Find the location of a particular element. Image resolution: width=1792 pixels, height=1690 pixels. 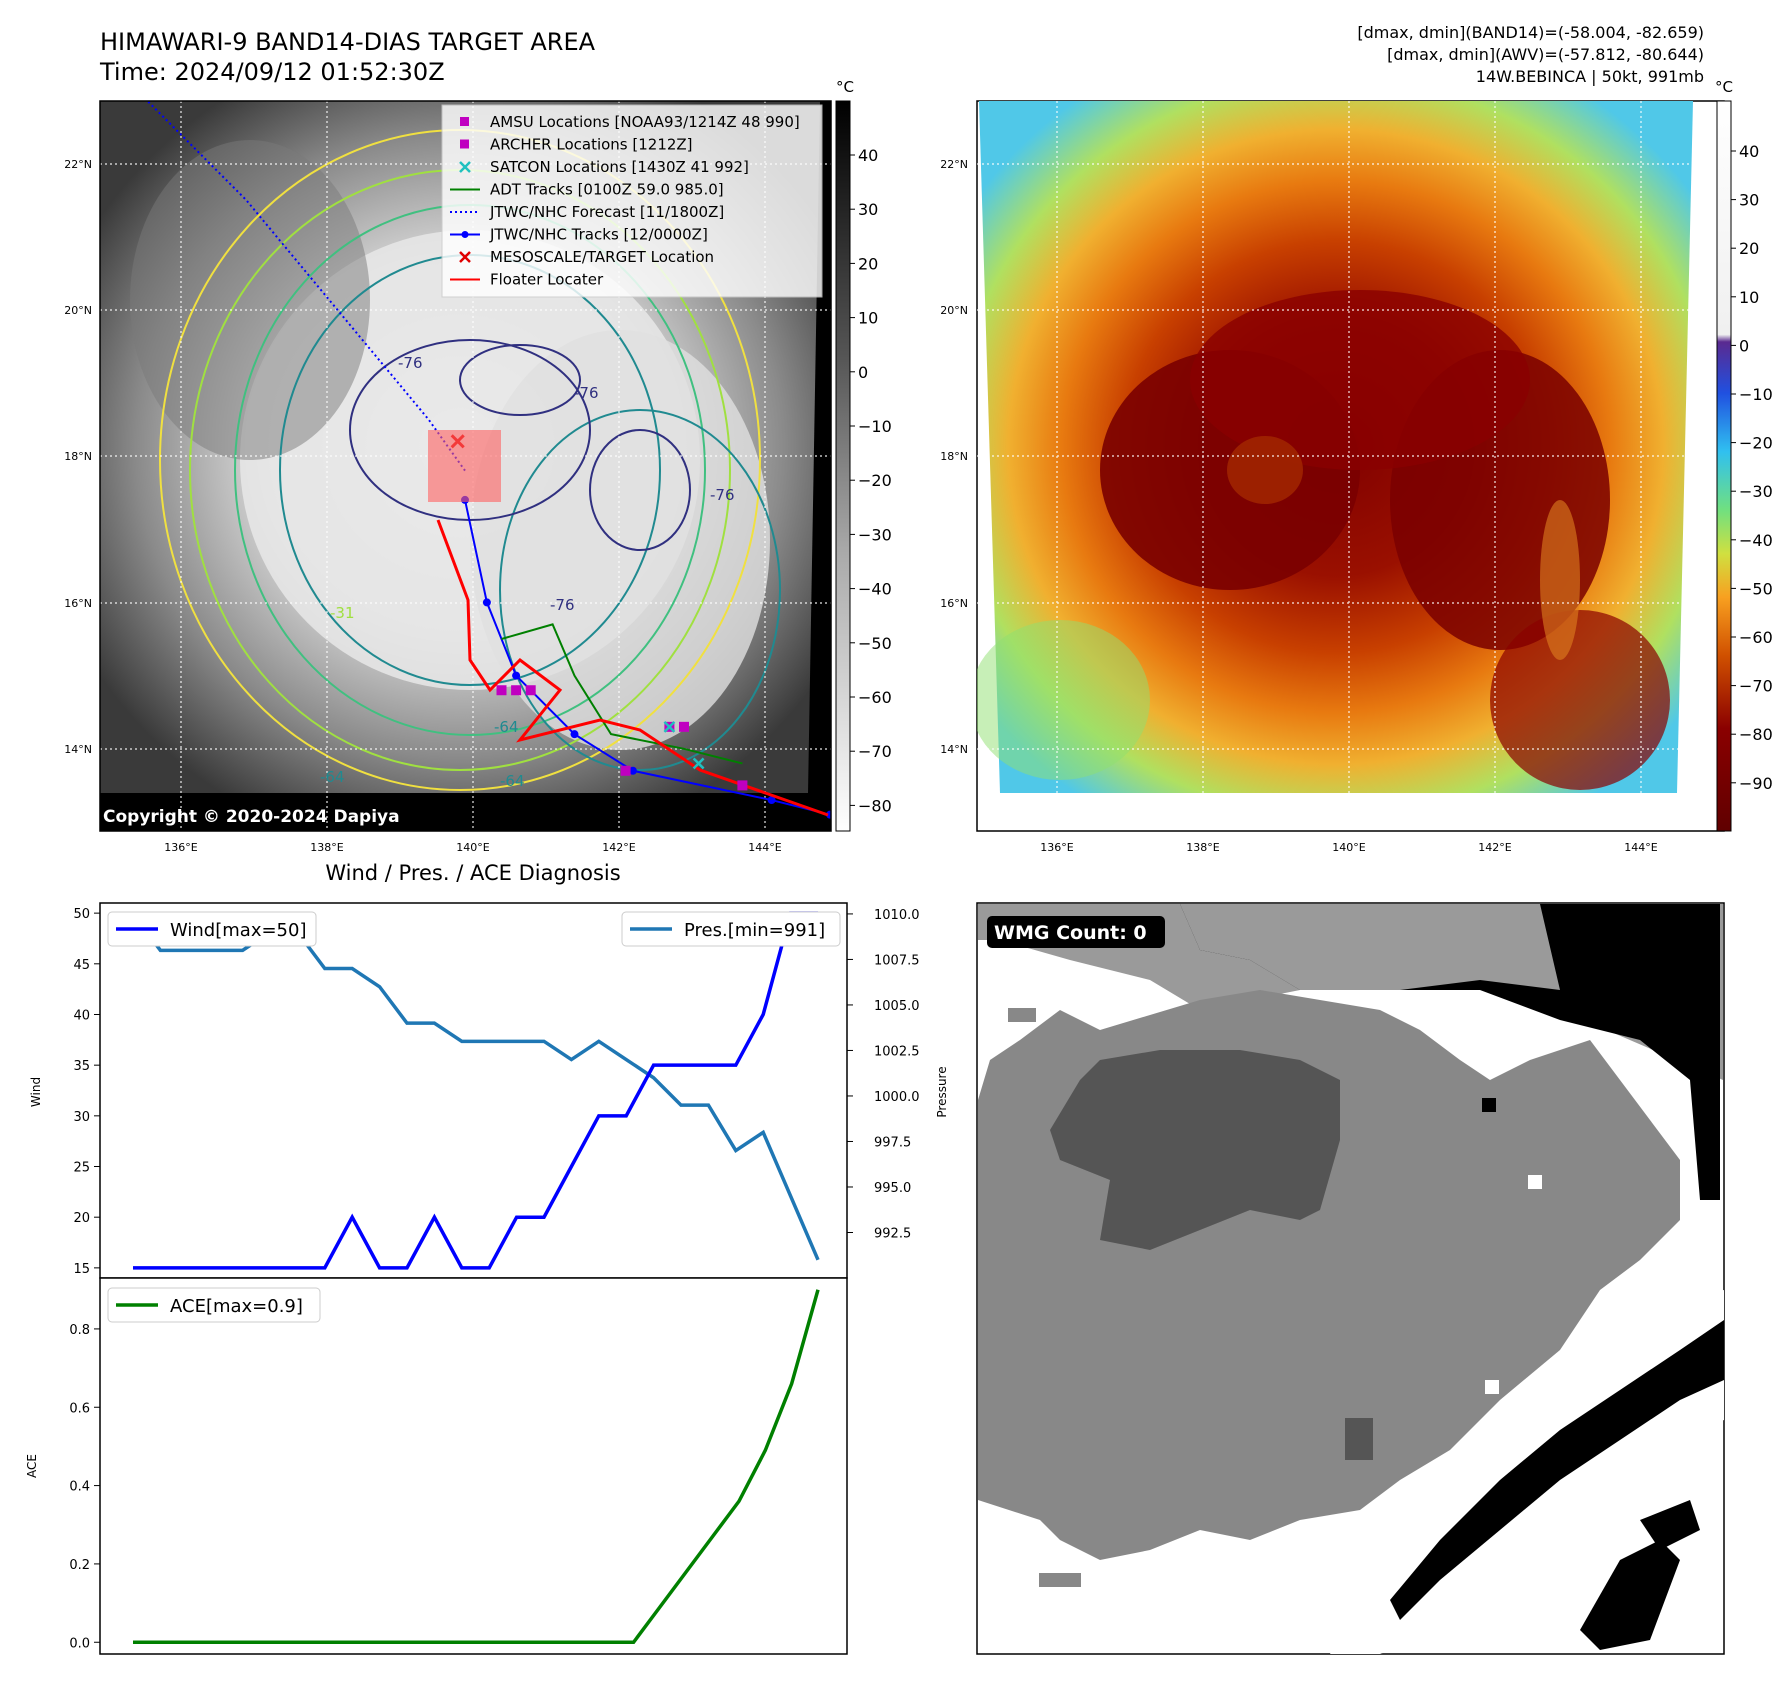

wind-series-line is located at coordinates (475, 1090).